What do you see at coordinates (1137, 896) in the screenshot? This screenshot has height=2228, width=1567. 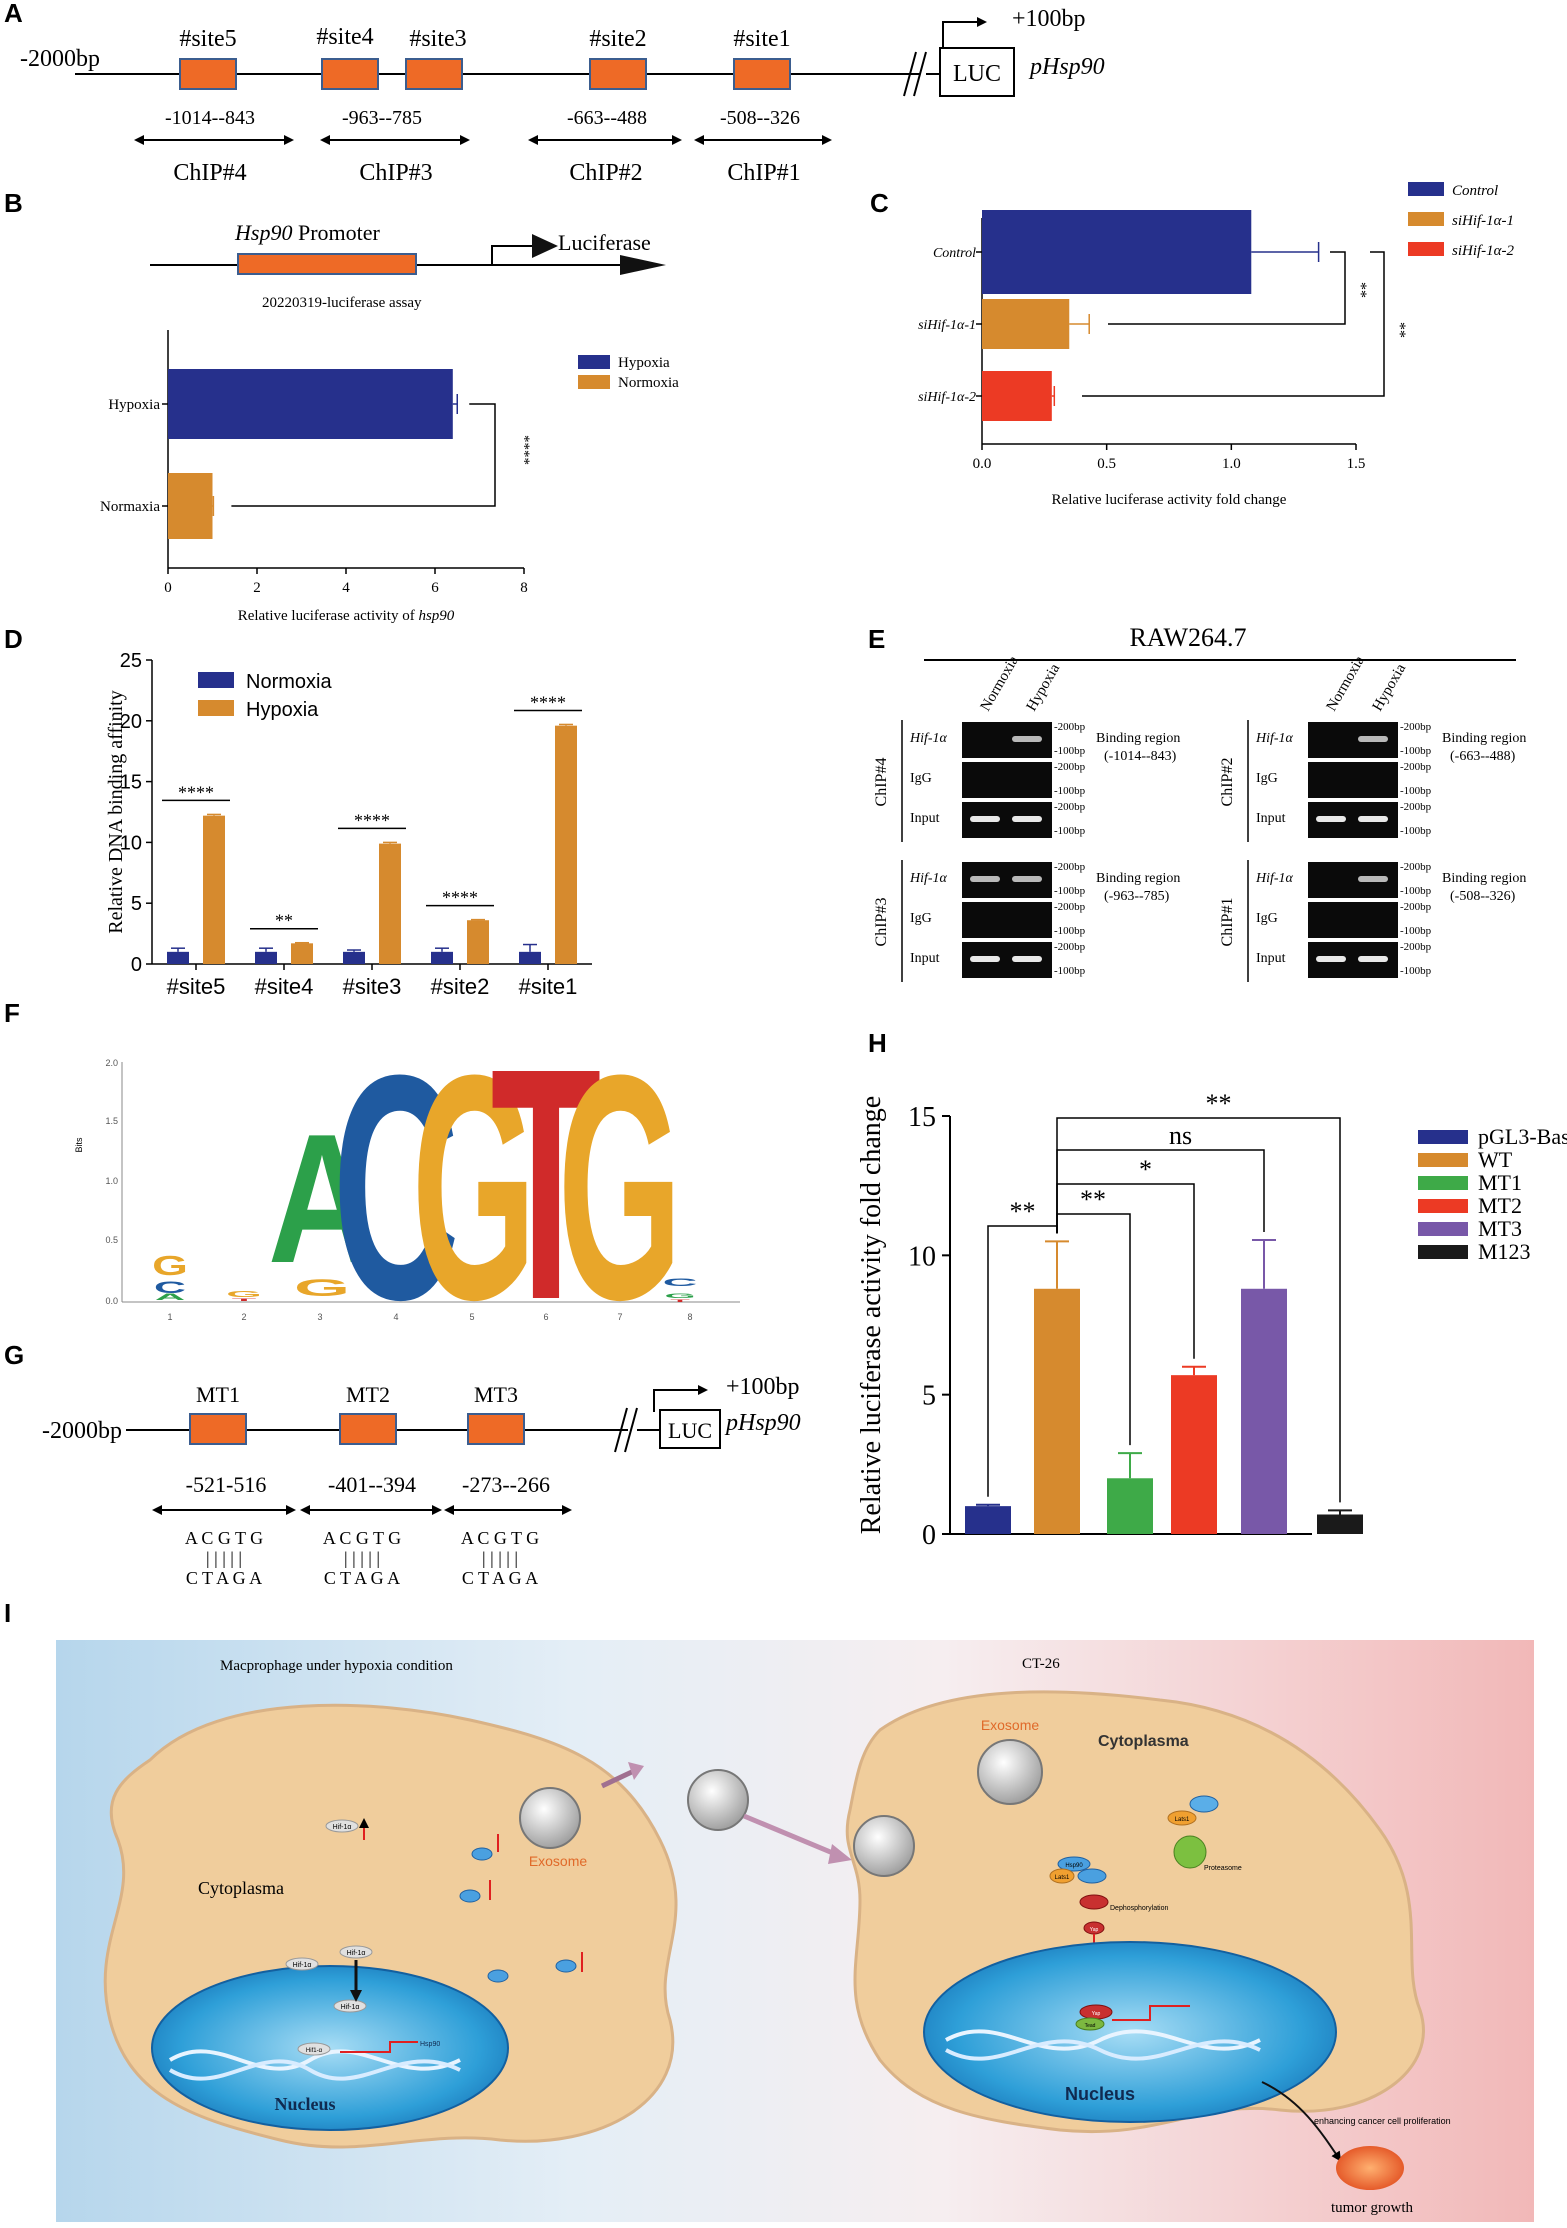 I see `e-region-value: (-963--785)` at bounding box center [1137, 896].